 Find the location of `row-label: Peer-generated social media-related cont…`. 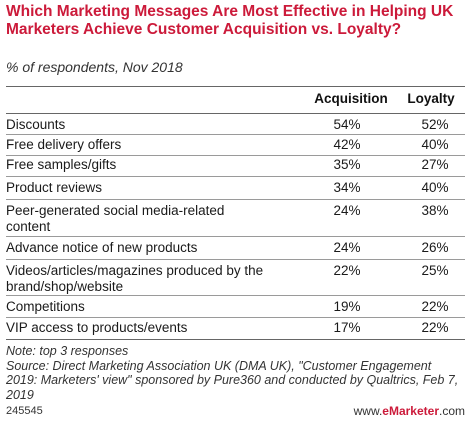

row-label: Peer-generated social media-related cont… is located at coordinates (115, 218).